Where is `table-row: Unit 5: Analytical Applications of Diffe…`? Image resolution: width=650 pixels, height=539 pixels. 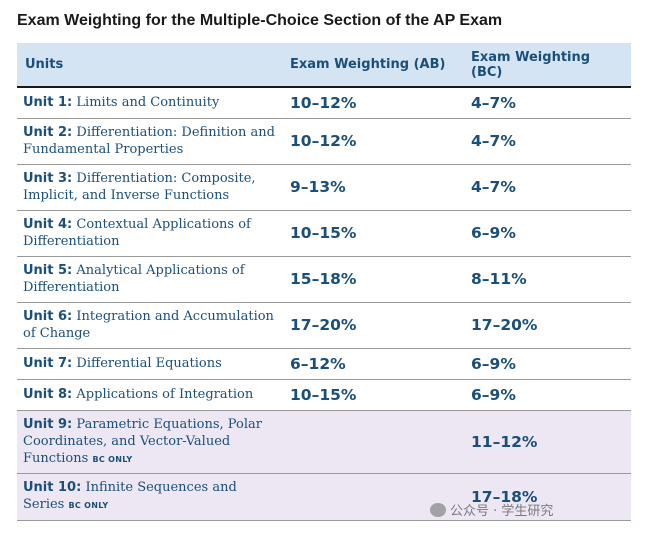 table-row: Unit 5: Analytical Applications of Diffe… is located at coordinates (324, 279).